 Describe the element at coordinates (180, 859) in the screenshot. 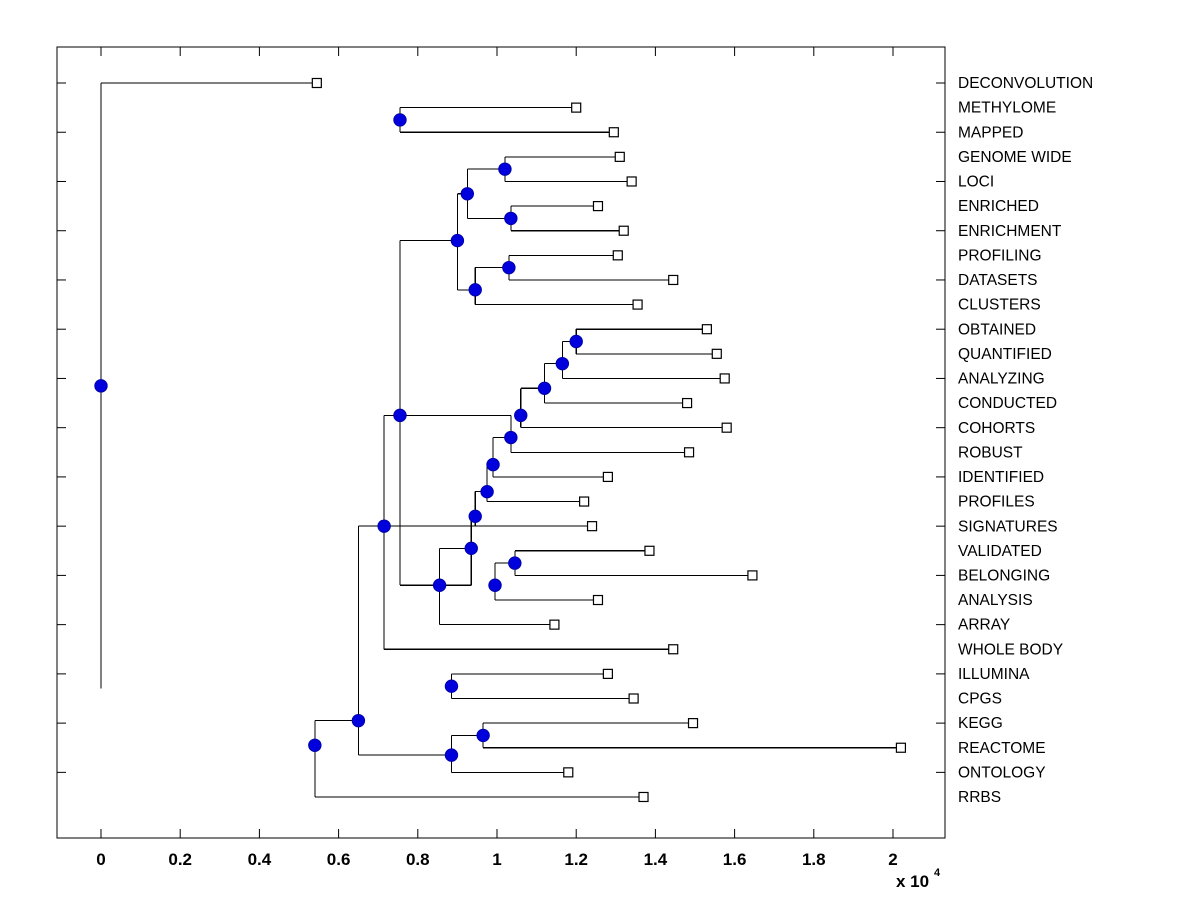

I see `x-tick-label-0.2: 0.2` at that location.